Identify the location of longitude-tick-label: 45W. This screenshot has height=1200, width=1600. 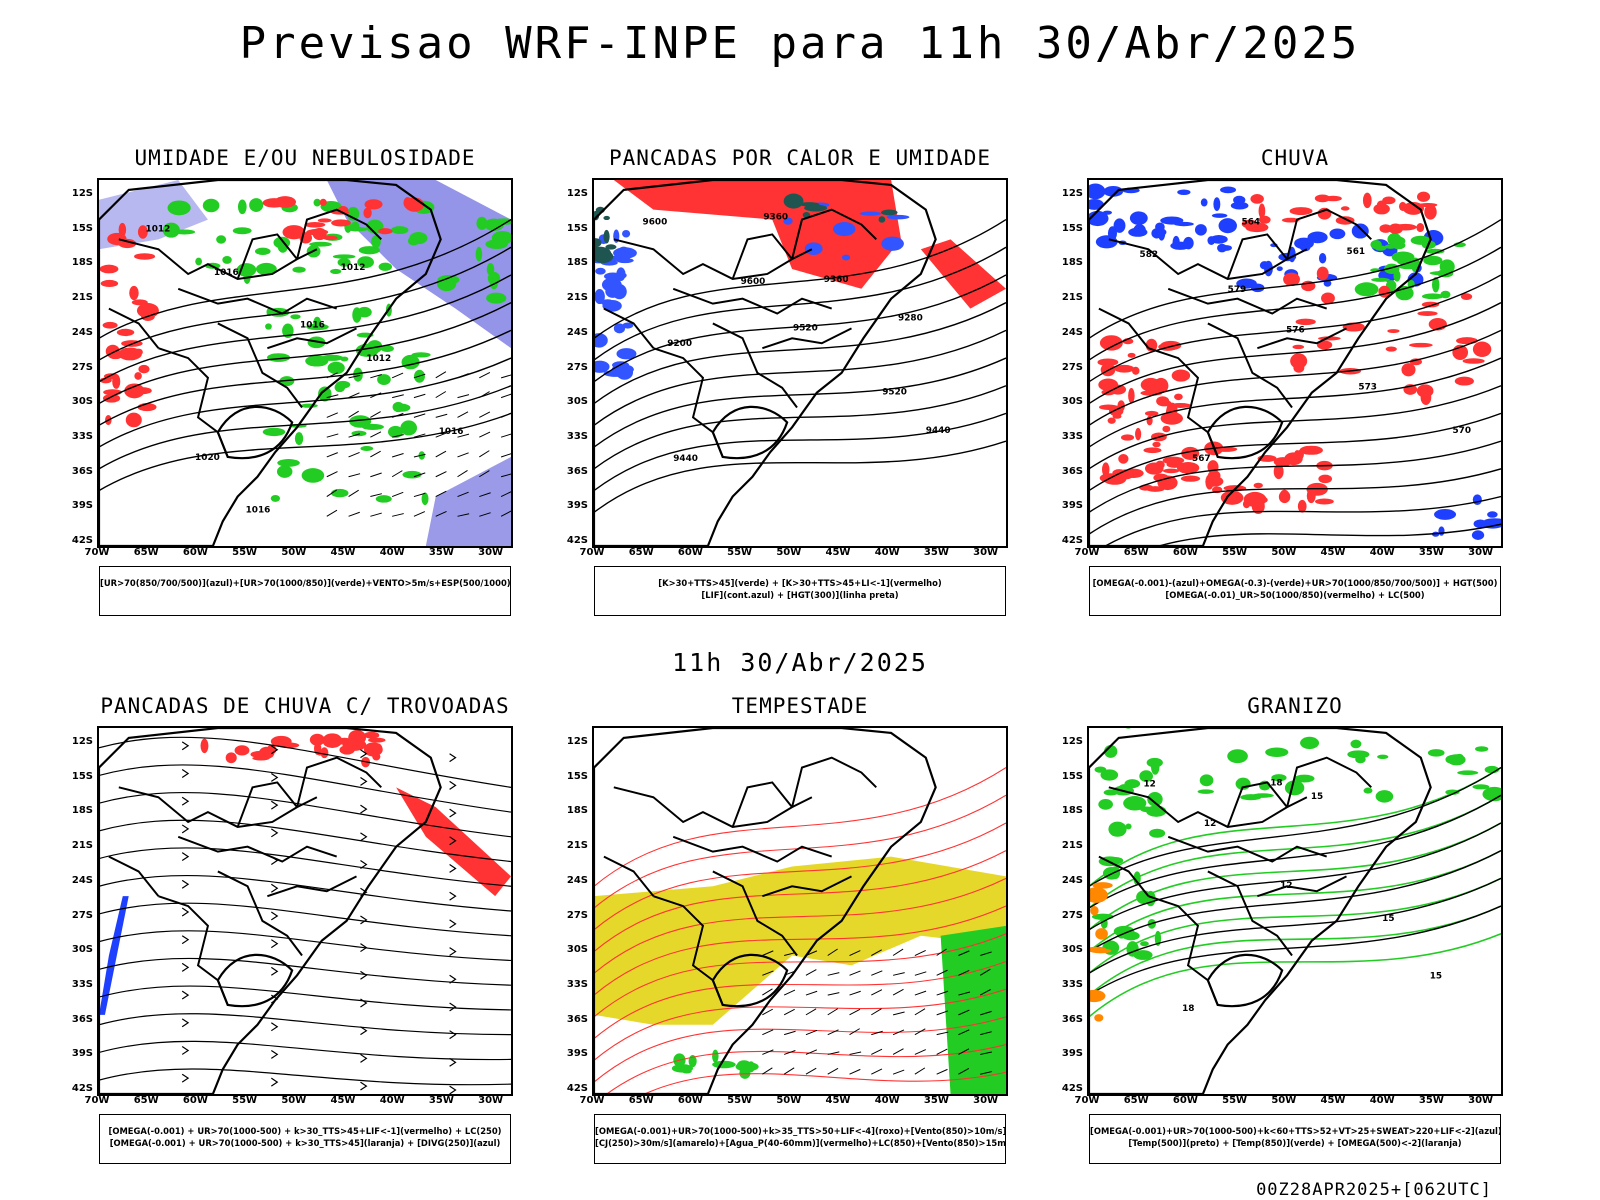
(838, 552).